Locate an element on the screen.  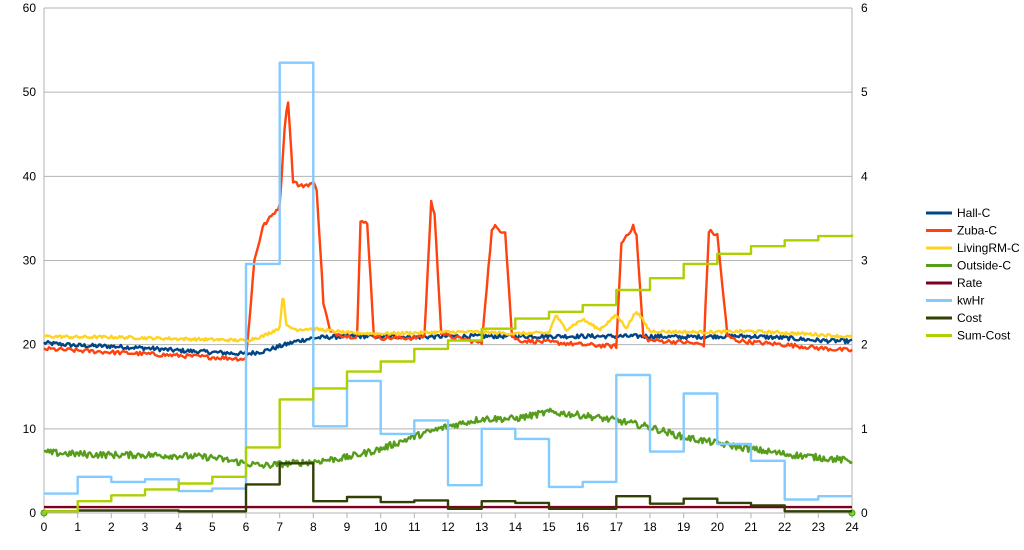
series-line-livingrm-c is located at coordinates (448, 320).